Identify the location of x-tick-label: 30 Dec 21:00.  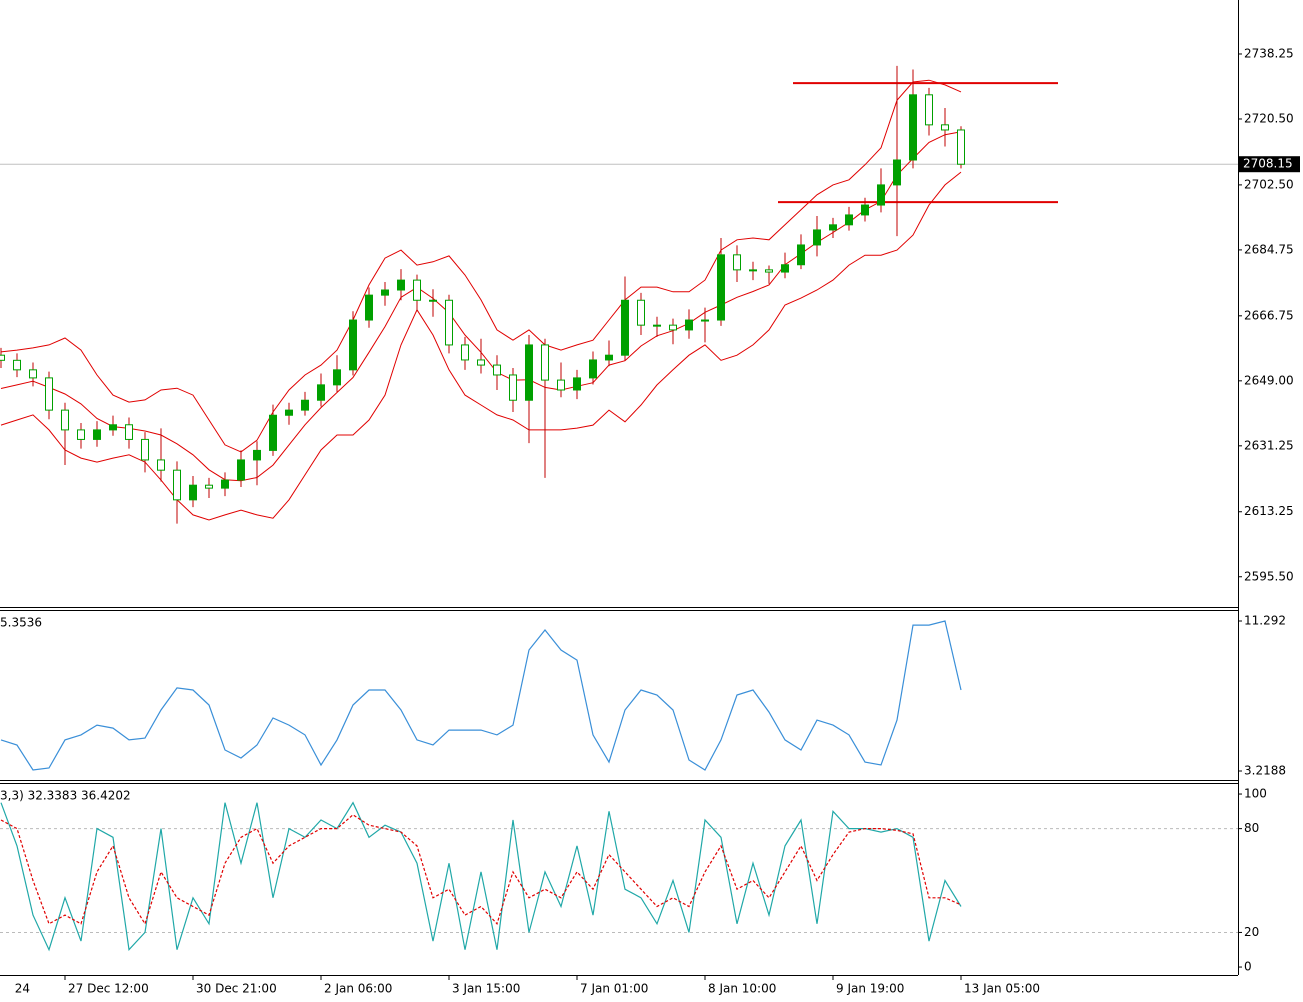
(236, 989).